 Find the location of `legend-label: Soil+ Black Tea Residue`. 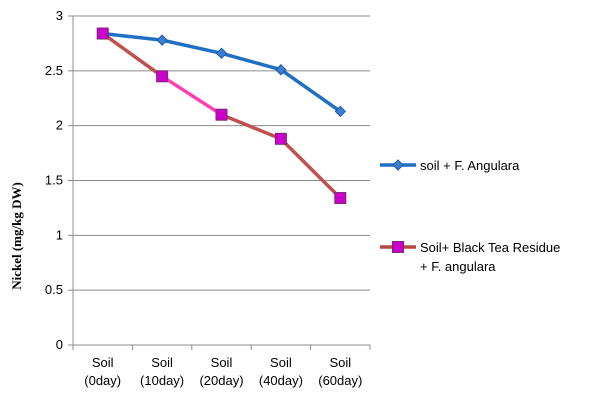

legend-label: Soil+ Black Tea Residue is located at coordinates (490, 247).